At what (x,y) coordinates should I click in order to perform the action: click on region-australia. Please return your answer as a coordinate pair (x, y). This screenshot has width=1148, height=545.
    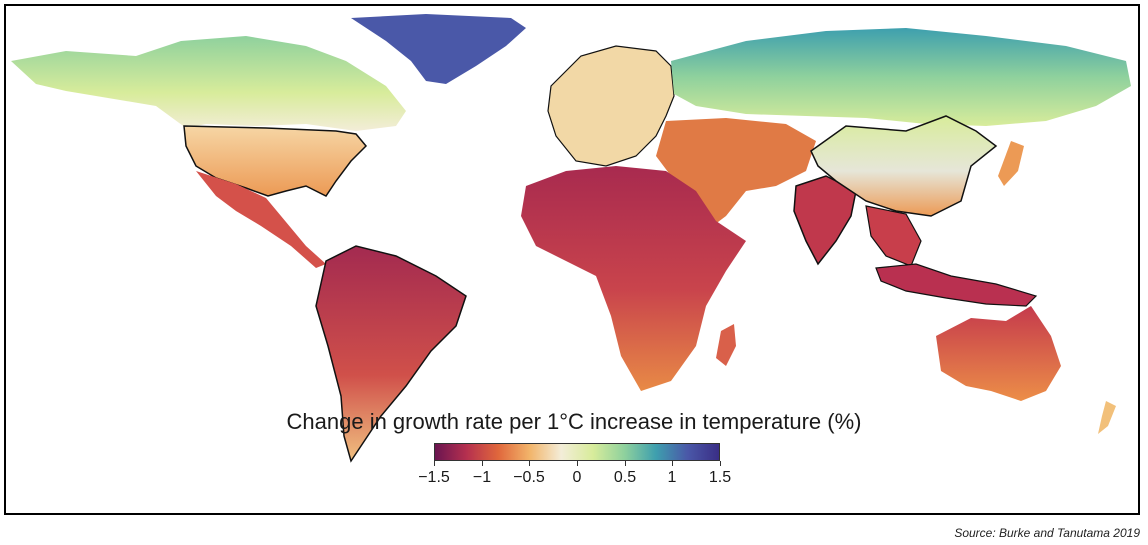
    Looking at the image, I should click on (998, 353).